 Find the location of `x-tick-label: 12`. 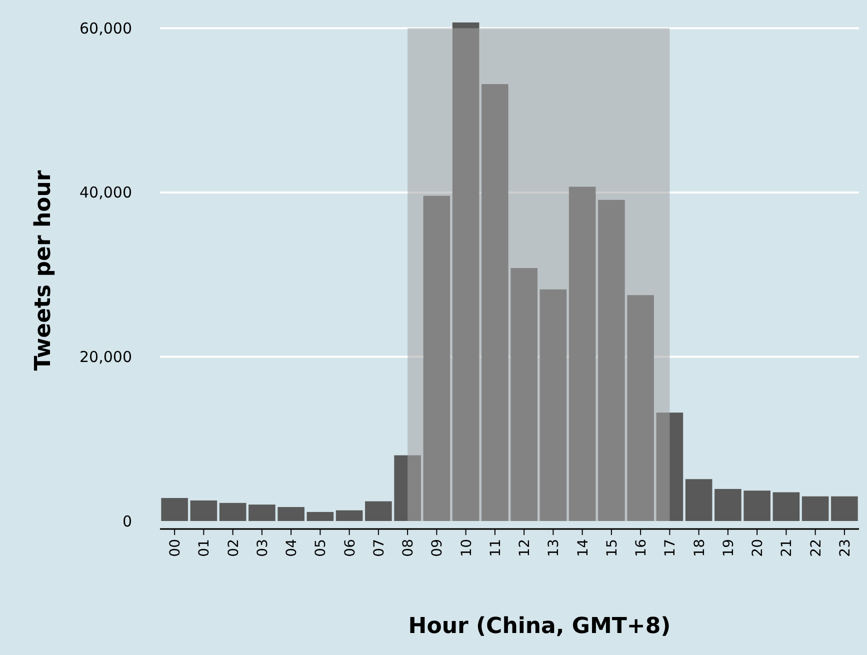

x-tick-label: 12 is located at coordinates (525, 548).